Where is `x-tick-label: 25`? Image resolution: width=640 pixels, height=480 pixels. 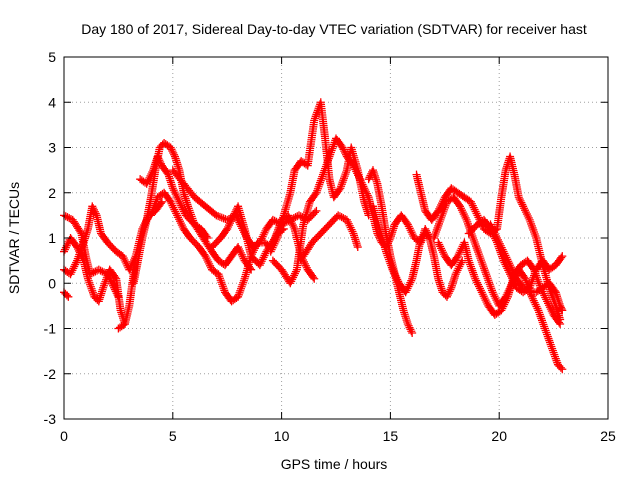 x-tick-label: 25 is located at coordinates (608, 436).